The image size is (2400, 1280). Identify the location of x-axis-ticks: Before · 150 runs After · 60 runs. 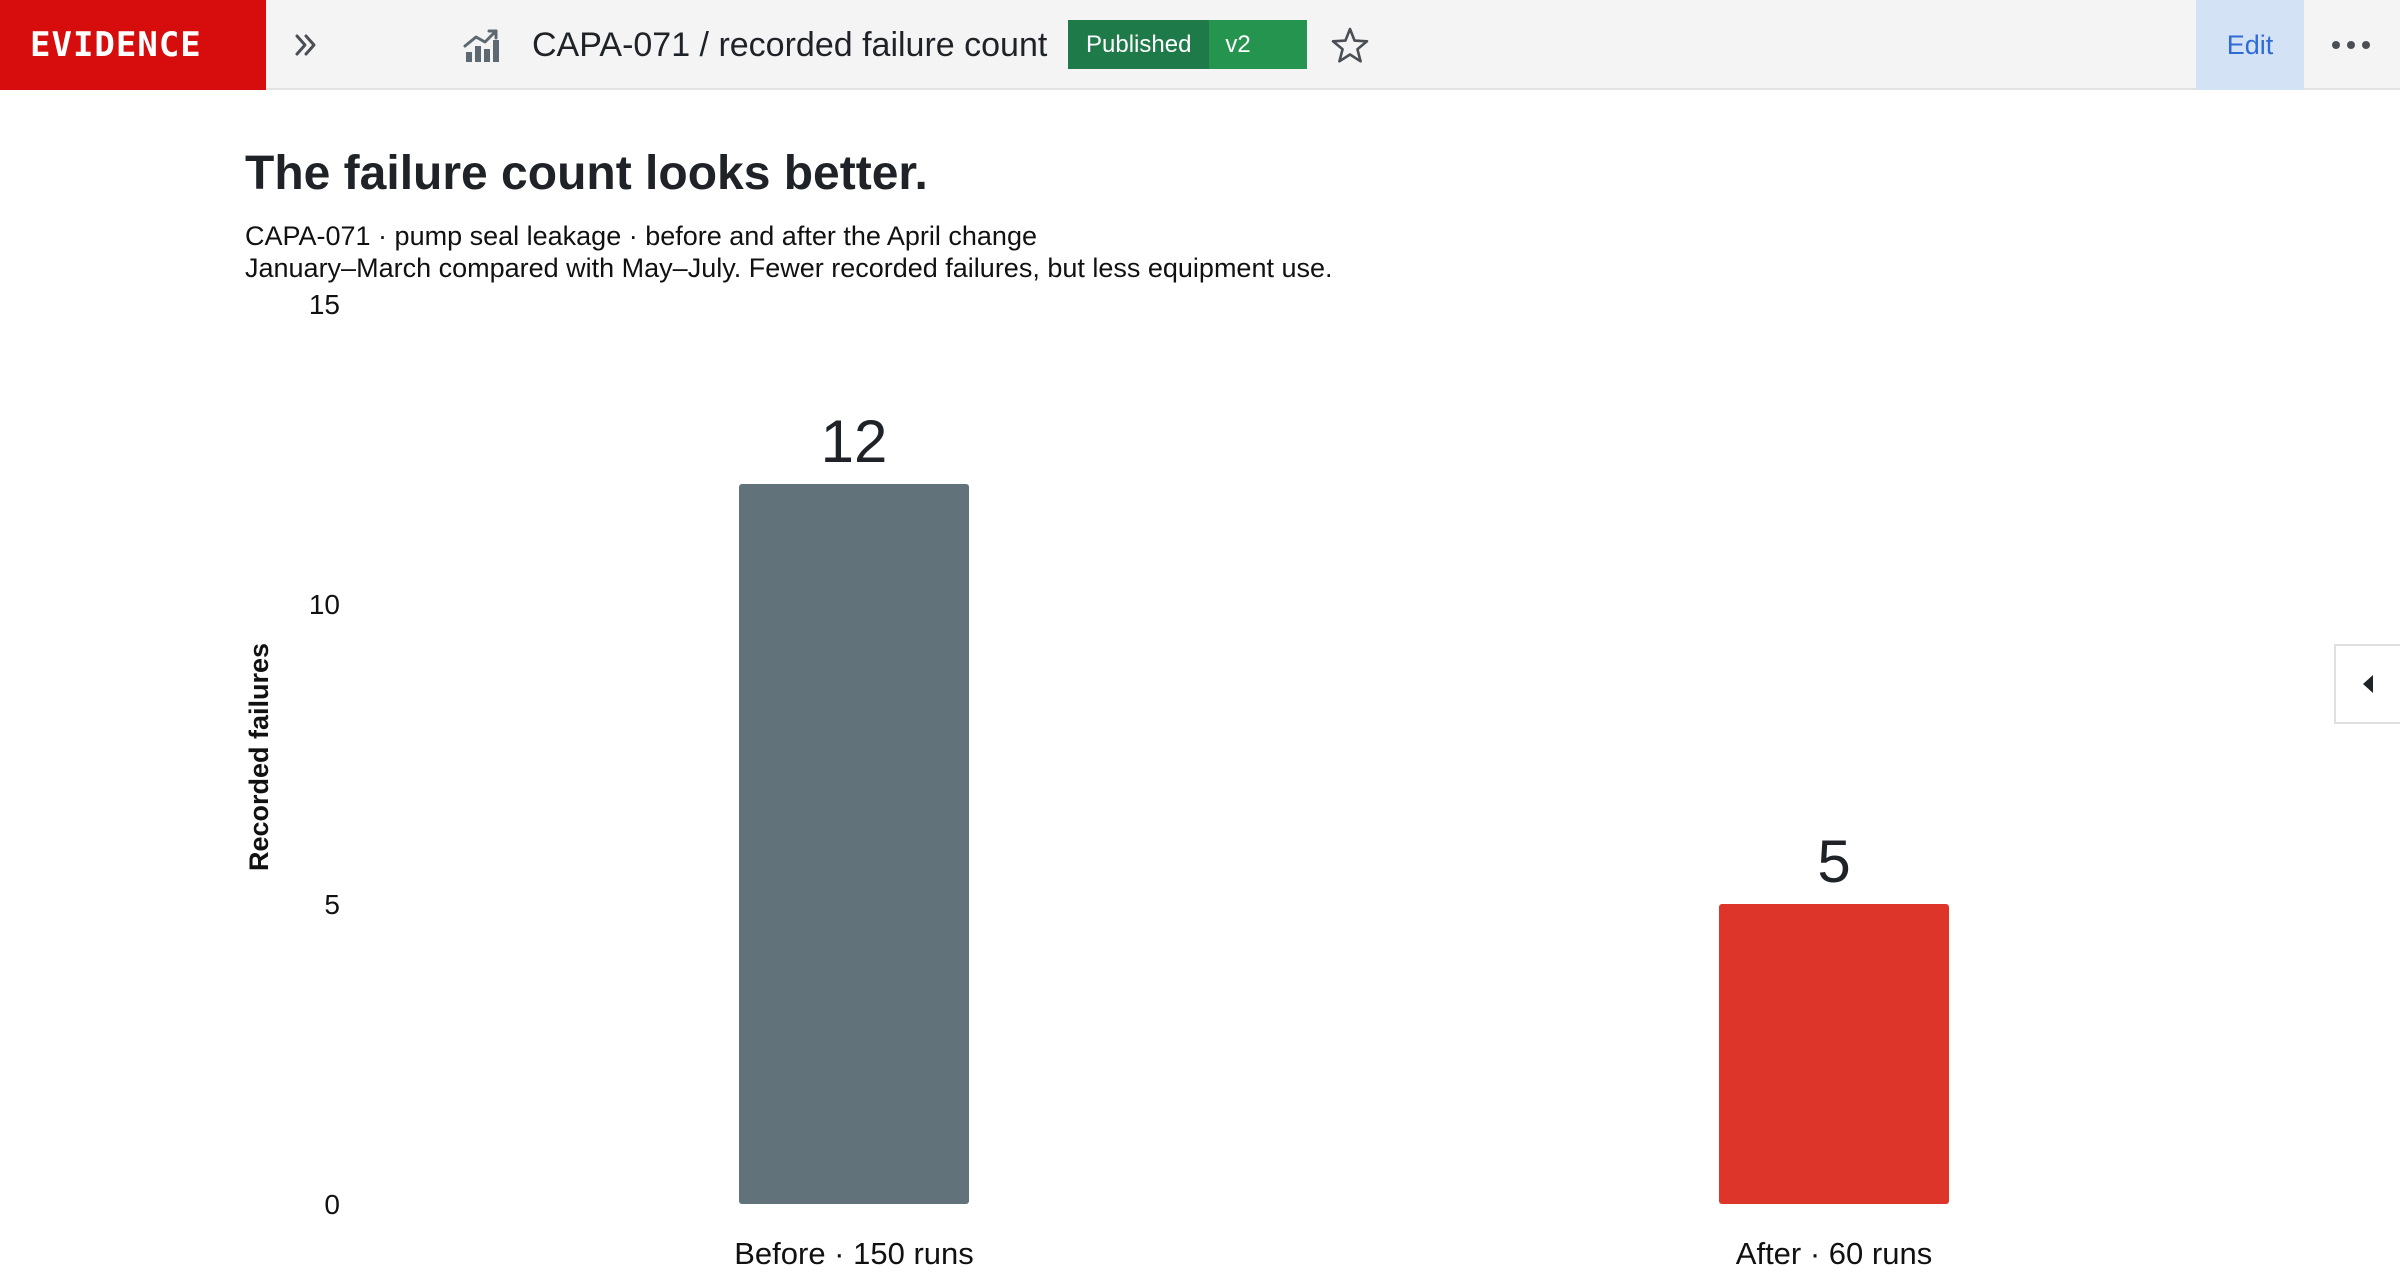
(1333, 1253).